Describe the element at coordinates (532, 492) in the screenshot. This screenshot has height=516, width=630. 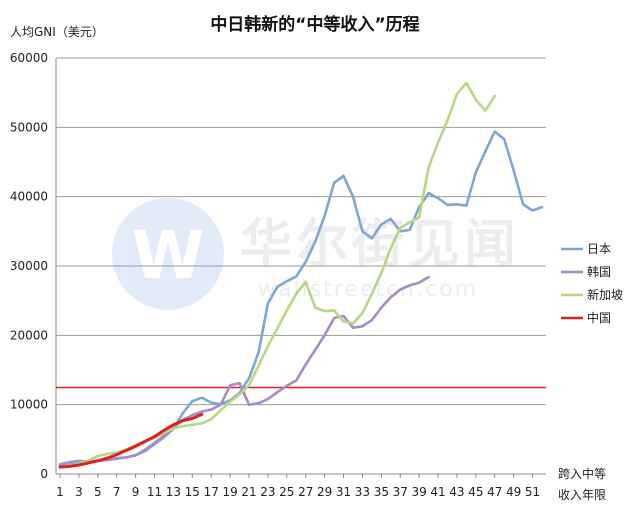
I see `x-tick-label: 51` at that location.